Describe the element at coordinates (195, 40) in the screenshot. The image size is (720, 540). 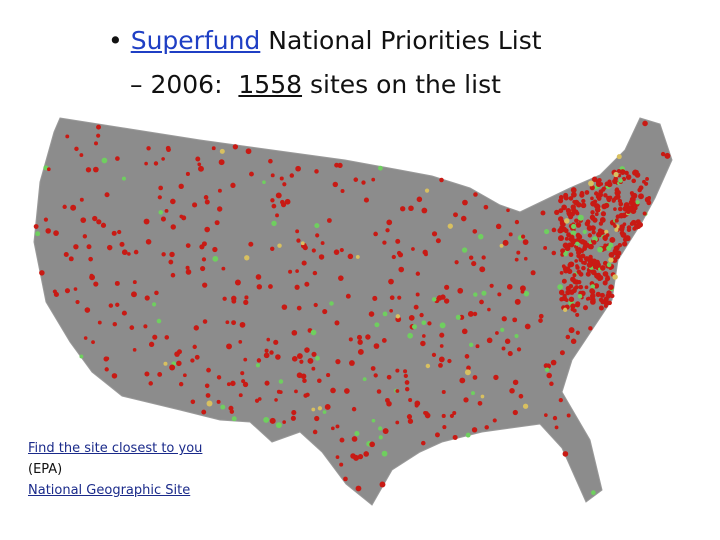
I see `superfund-link: Superfund` at that location.